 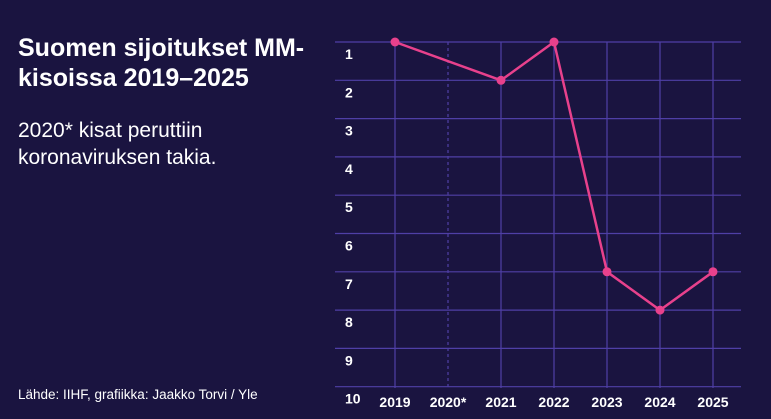 I want to click on y-tick-label: 5, so click(x=349, y=207).